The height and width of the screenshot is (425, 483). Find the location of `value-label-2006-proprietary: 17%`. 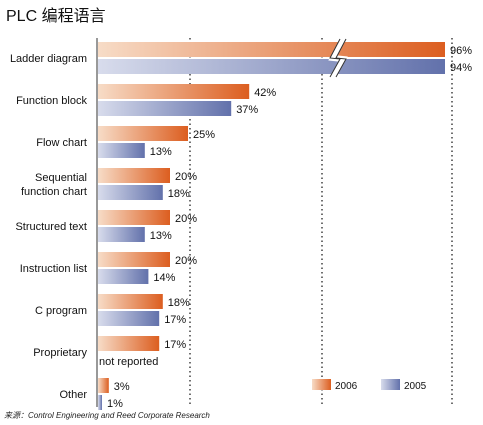

value-label-2006-proprietary: 17% is located at coordinates (175, 345).